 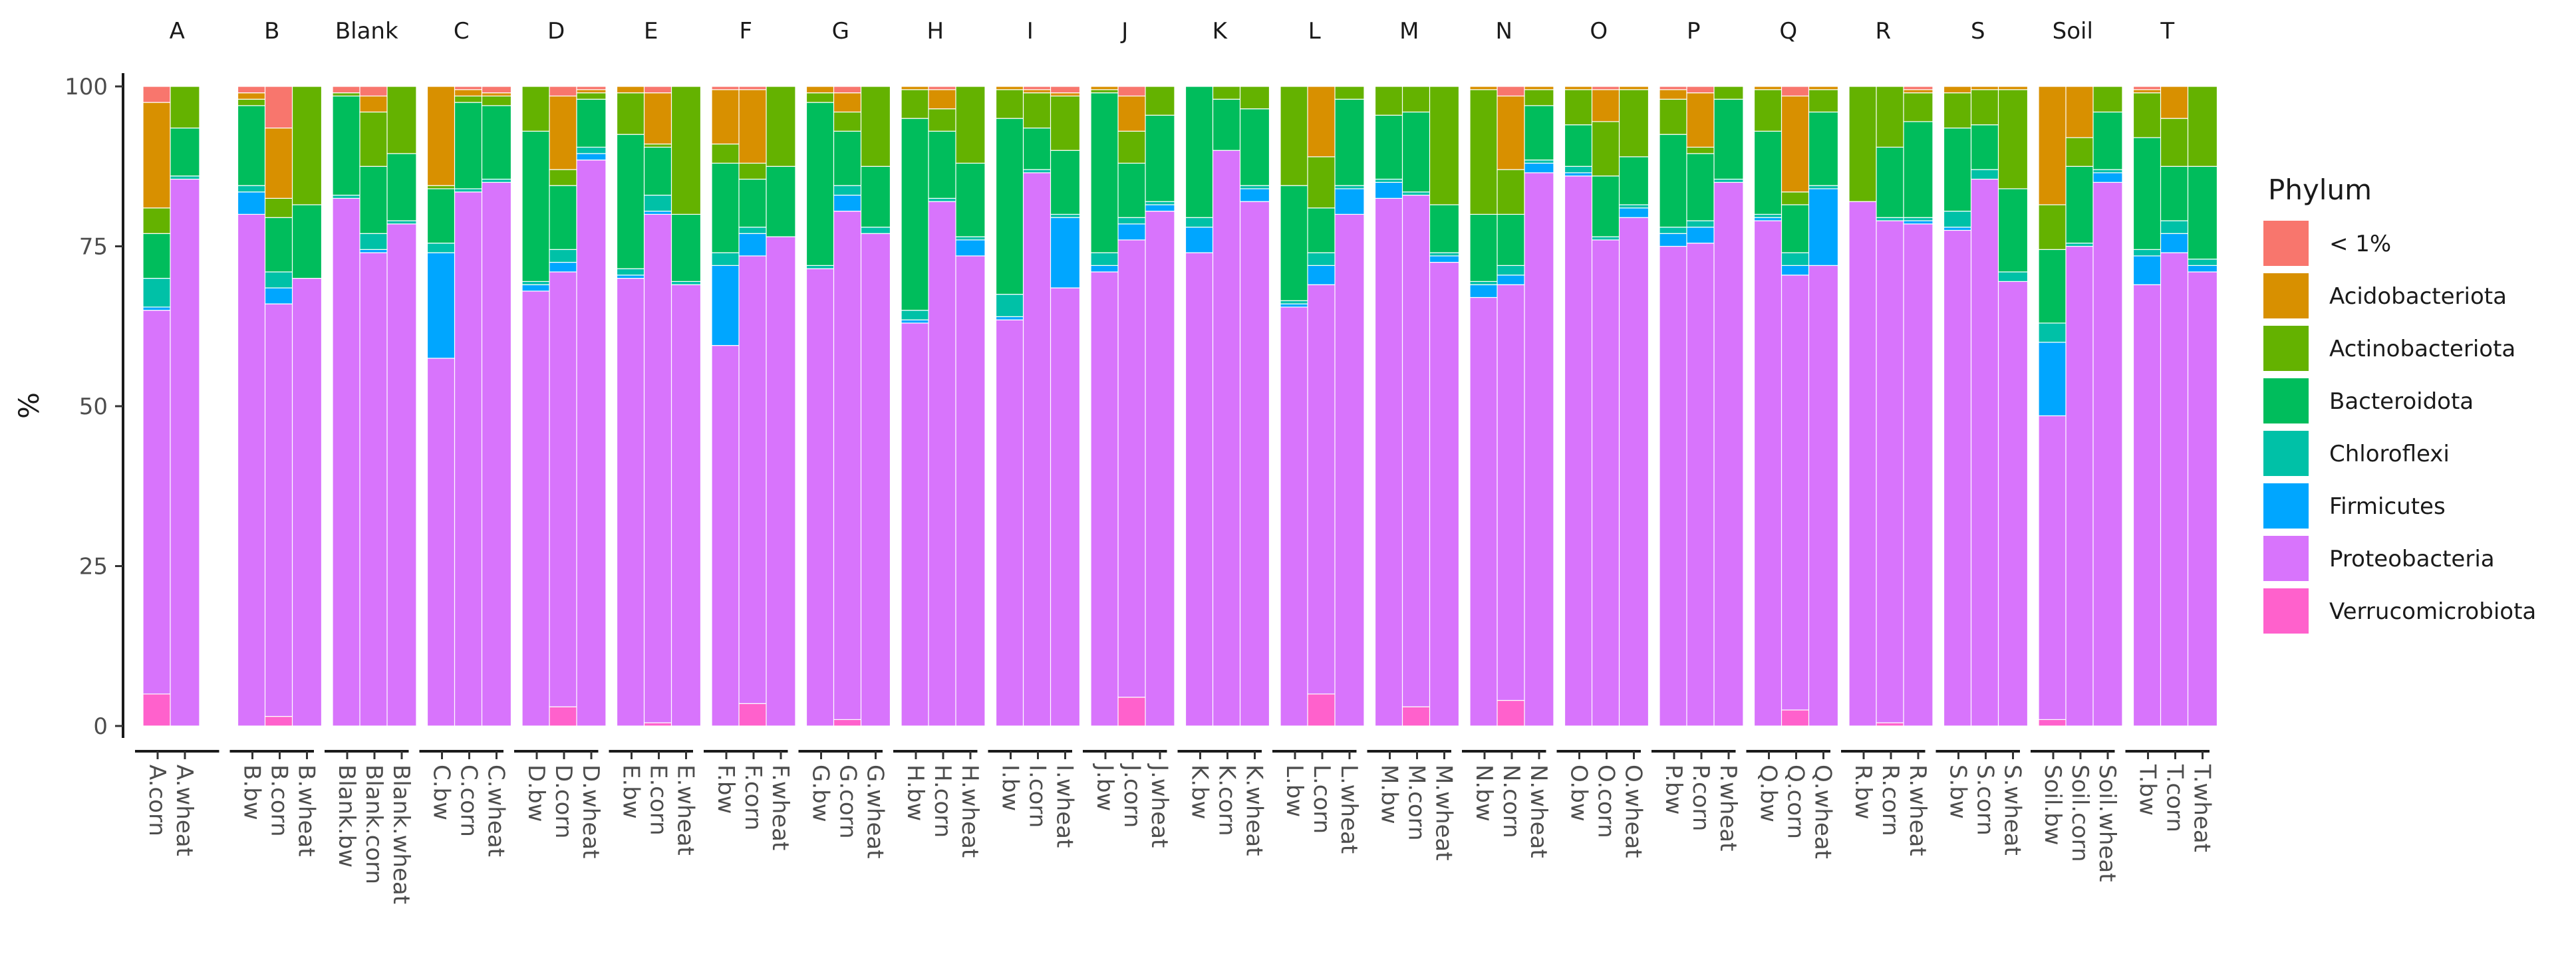 What do you see at coordinates (1409, 31) in the screenshot?
I see `facet-strip-label: M` at bounding box center [1409, 31].